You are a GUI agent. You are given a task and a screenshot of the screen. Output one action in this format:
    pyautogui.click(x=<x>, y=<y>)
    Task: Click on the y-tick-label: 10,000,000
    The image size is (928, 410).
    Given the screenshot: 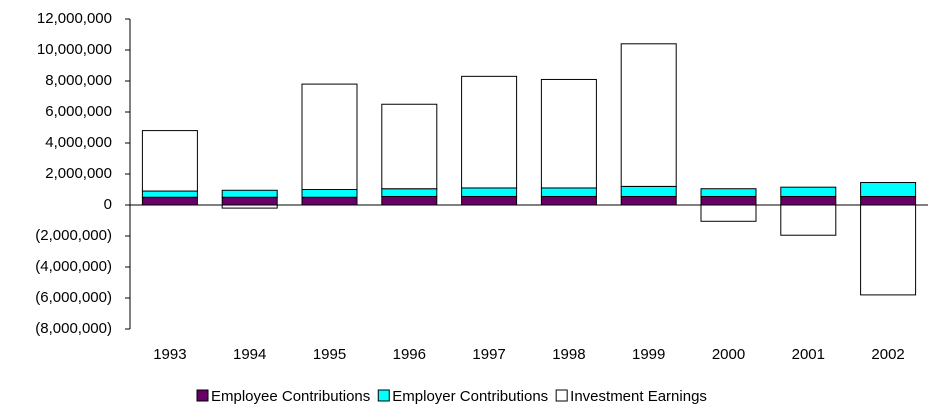 What is the action you would take?
    pyautogui.click(x=74, y=49)
    